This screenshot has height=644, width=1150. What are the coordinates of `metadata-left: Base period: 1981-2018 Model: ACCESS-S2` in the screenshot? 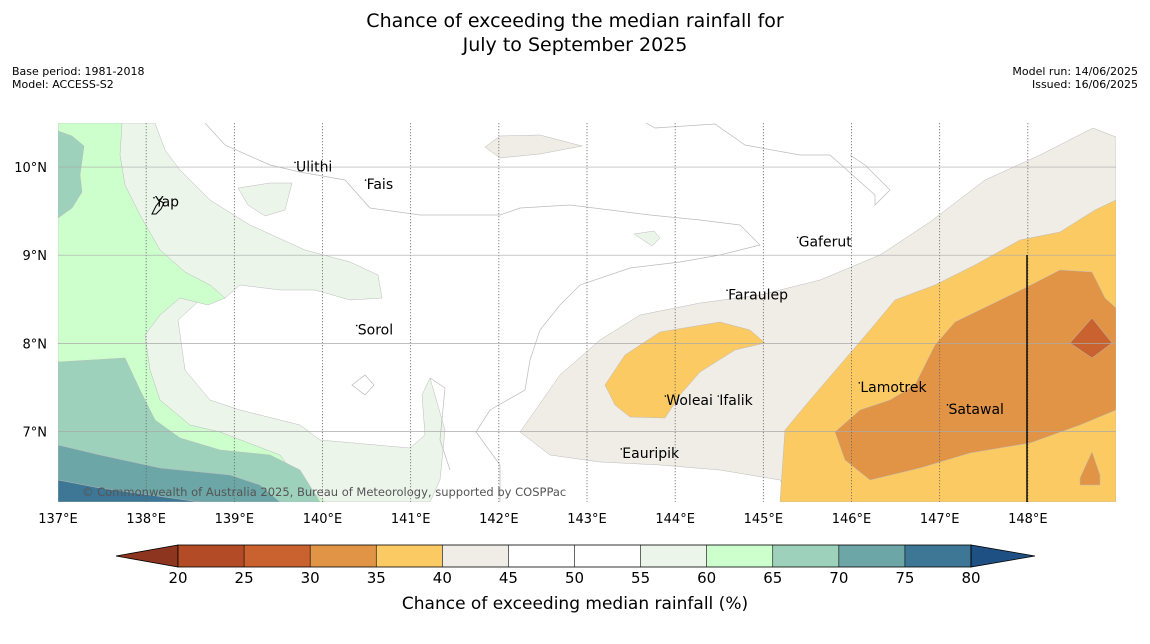 It's located at (78, 78).